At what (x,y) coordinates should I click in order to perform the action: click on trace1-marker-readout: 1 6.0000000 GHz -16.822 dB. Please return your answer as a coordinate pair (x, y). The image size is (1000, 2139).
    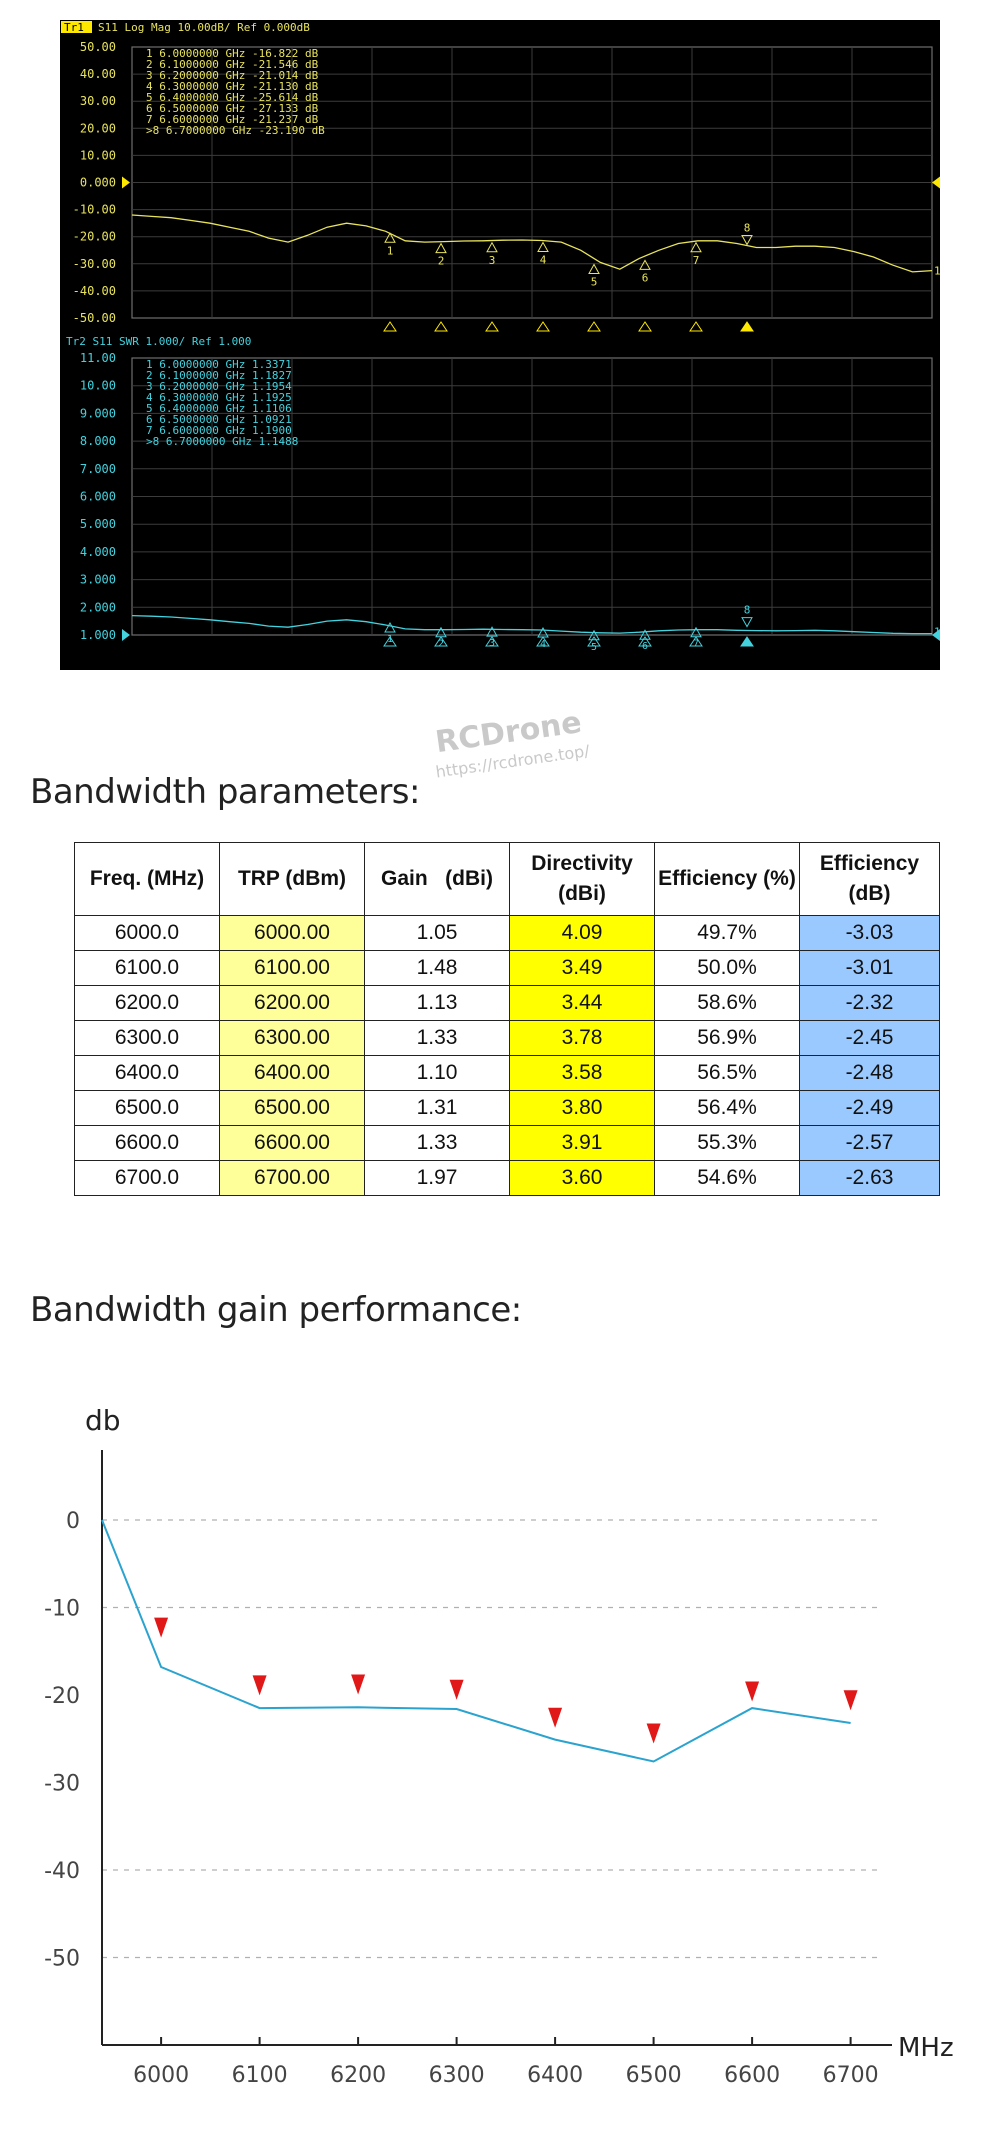
    Looking at the image, I should click on (232, 53).